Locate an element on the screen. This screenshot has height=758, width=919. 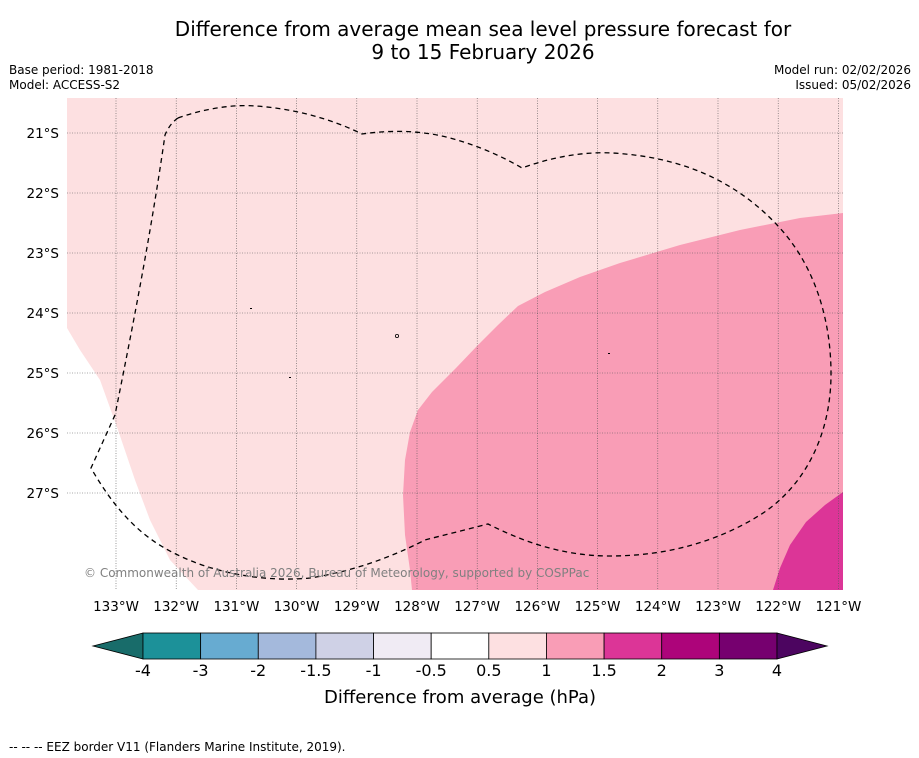
title-line-2: 9 to 15 February 2026 is located at coordinates (483, 52).